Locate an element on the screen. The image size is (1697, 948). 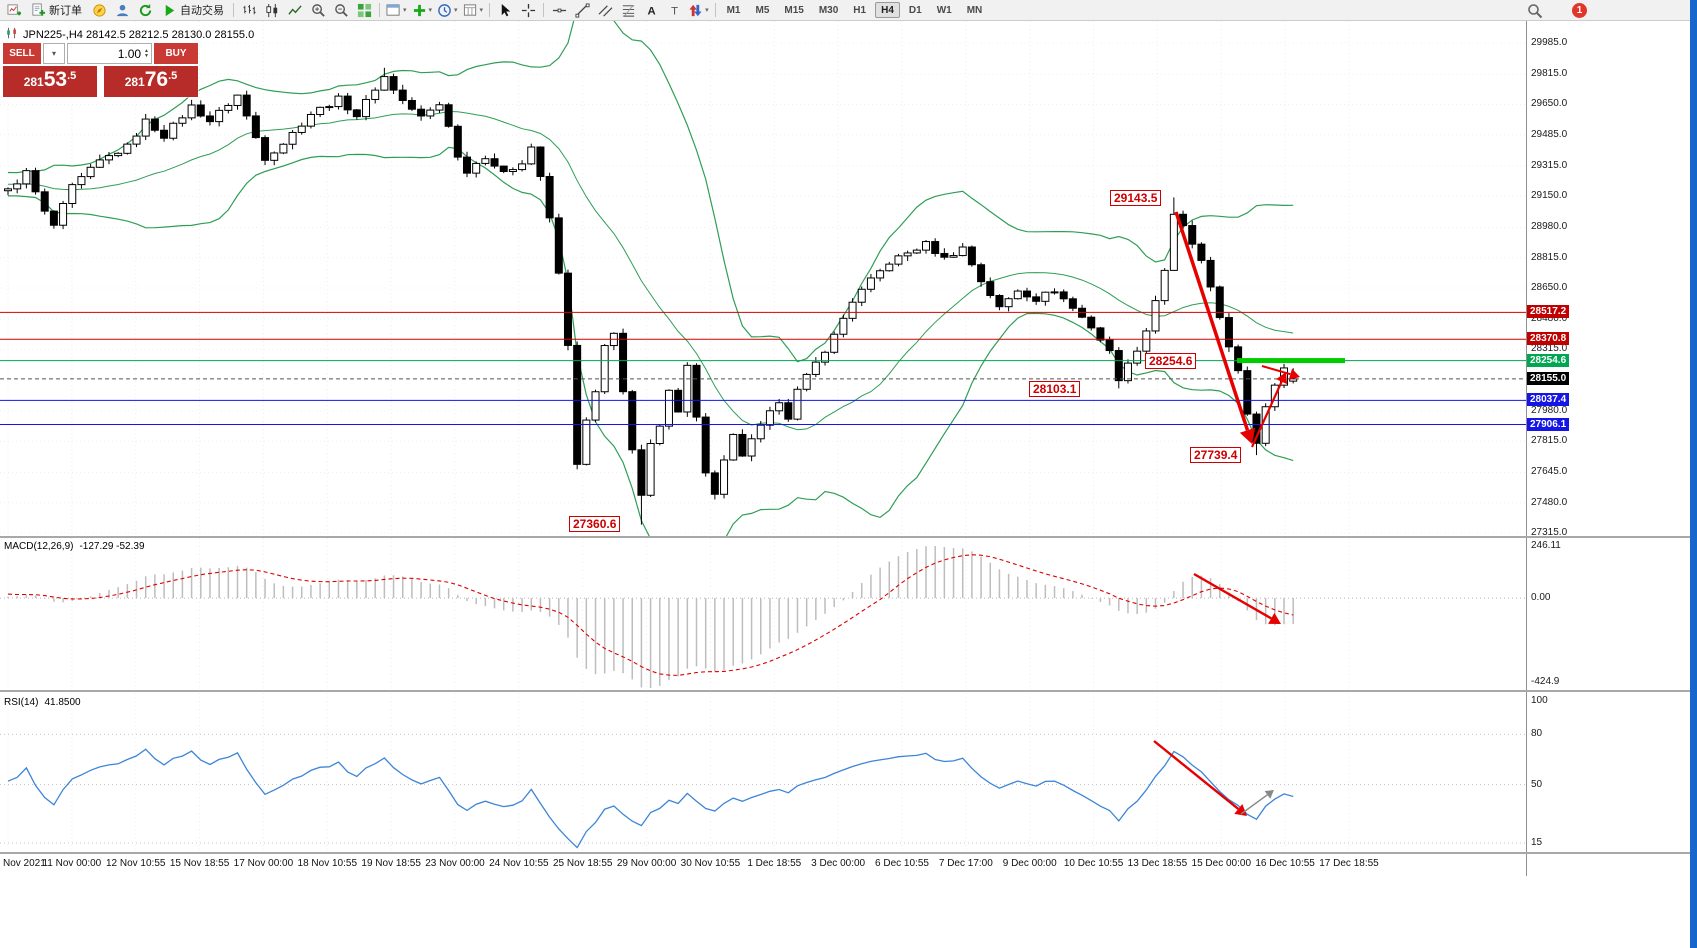
rsi-indicator-label: RSI(14) 41.8500 is located at coordinates (42, 702).